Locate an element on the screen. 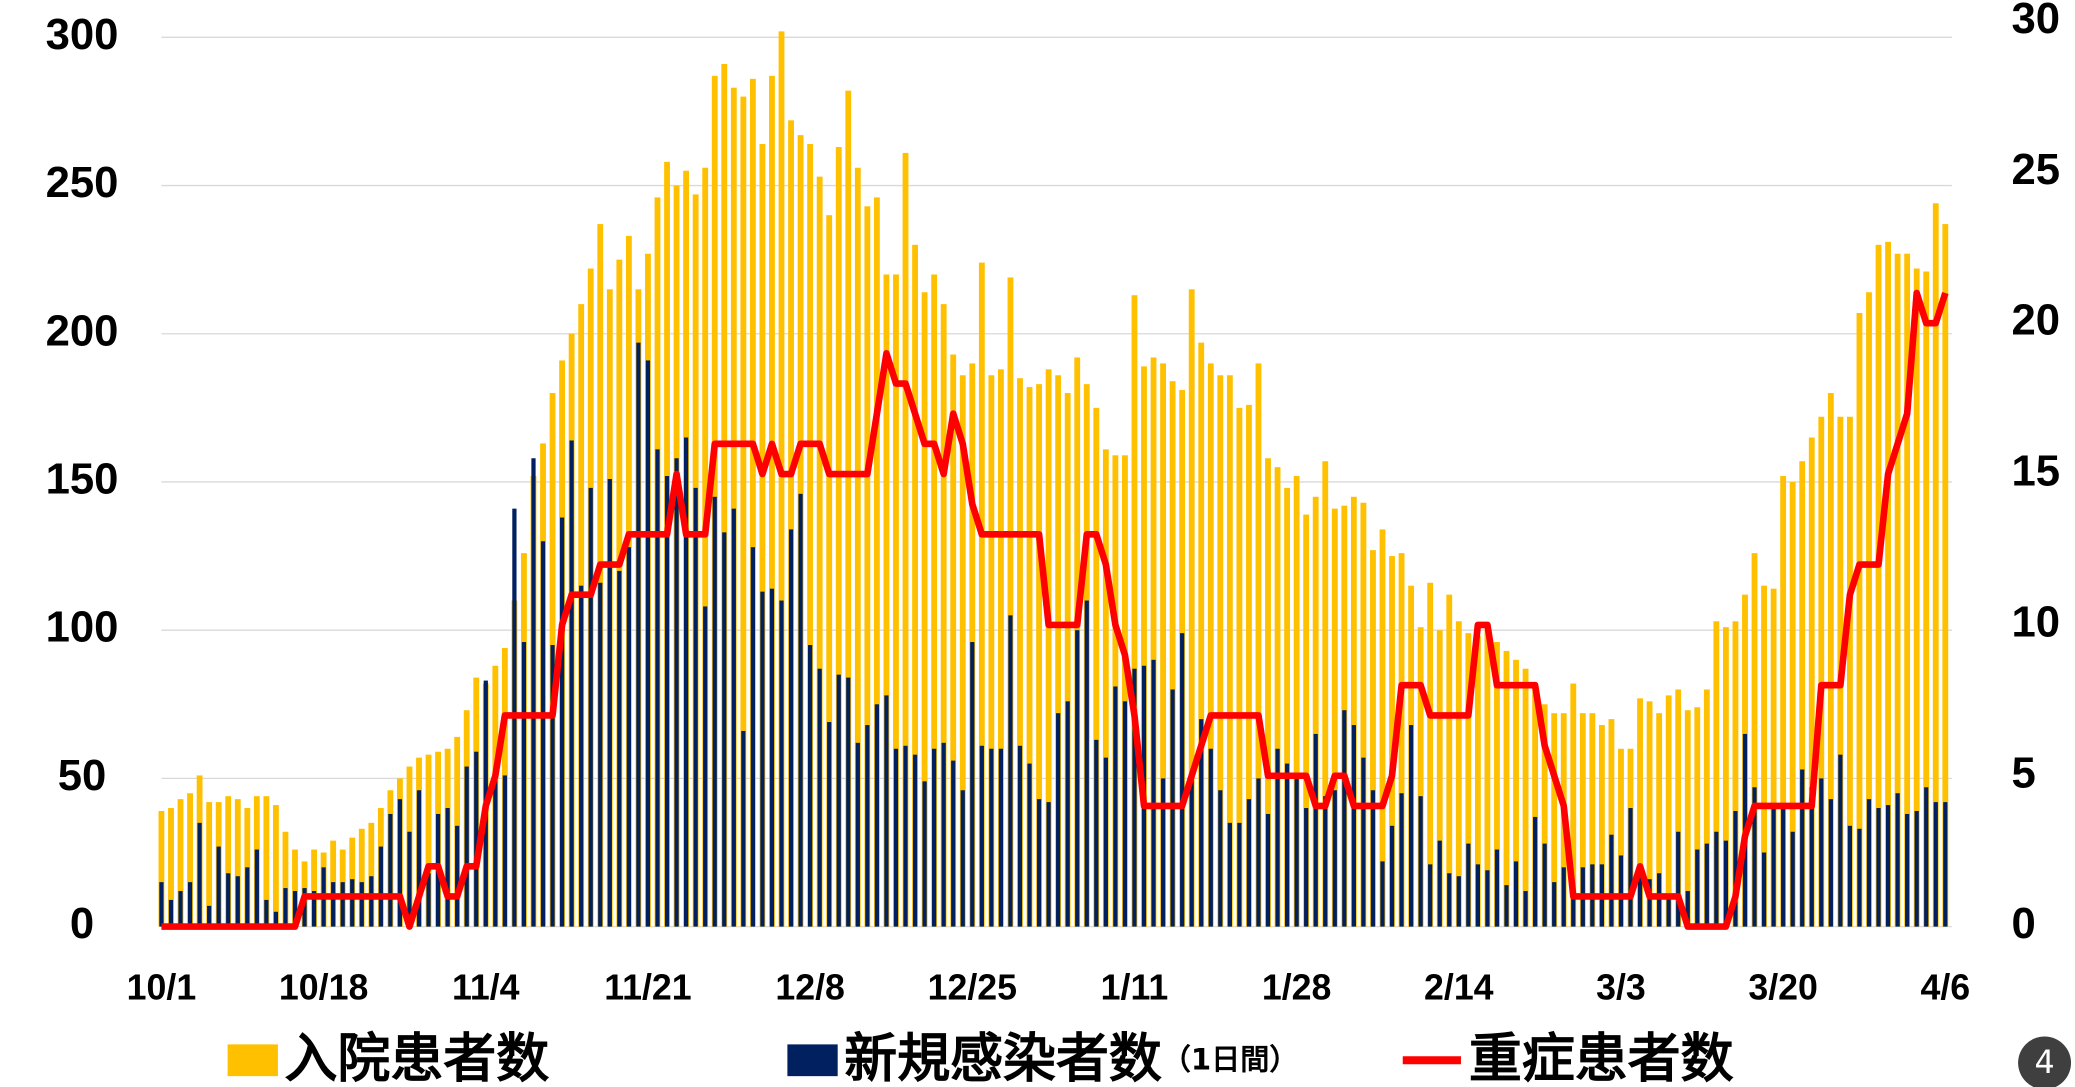  legend-label: 入院患者数 is located at coordinates (417, 1057).